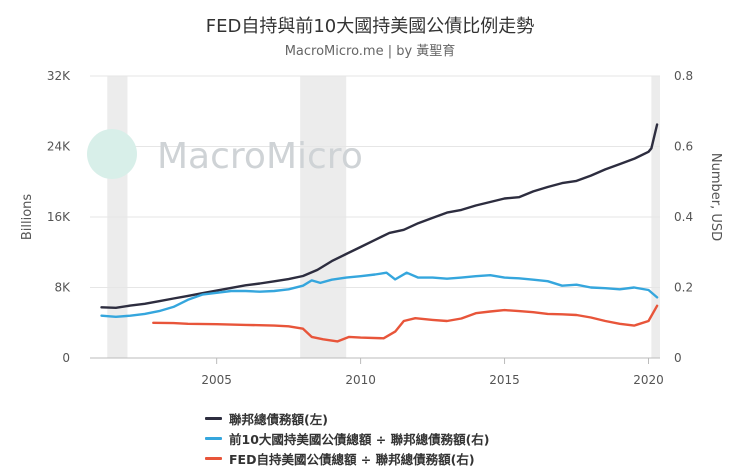  I want to click on legend-item-top10-ratio: 前10大國持美國公債總額 ÷ 聯邦總債務額(右), so click(347, 438).